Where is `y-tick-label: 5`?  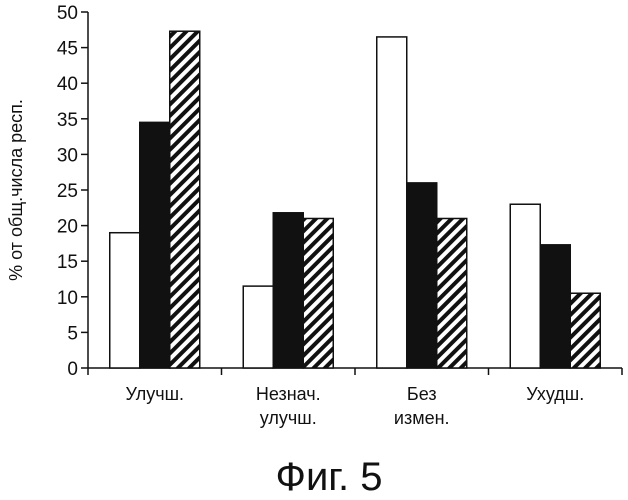 y-tick-label: 5 is located at coordinates (72, 333).